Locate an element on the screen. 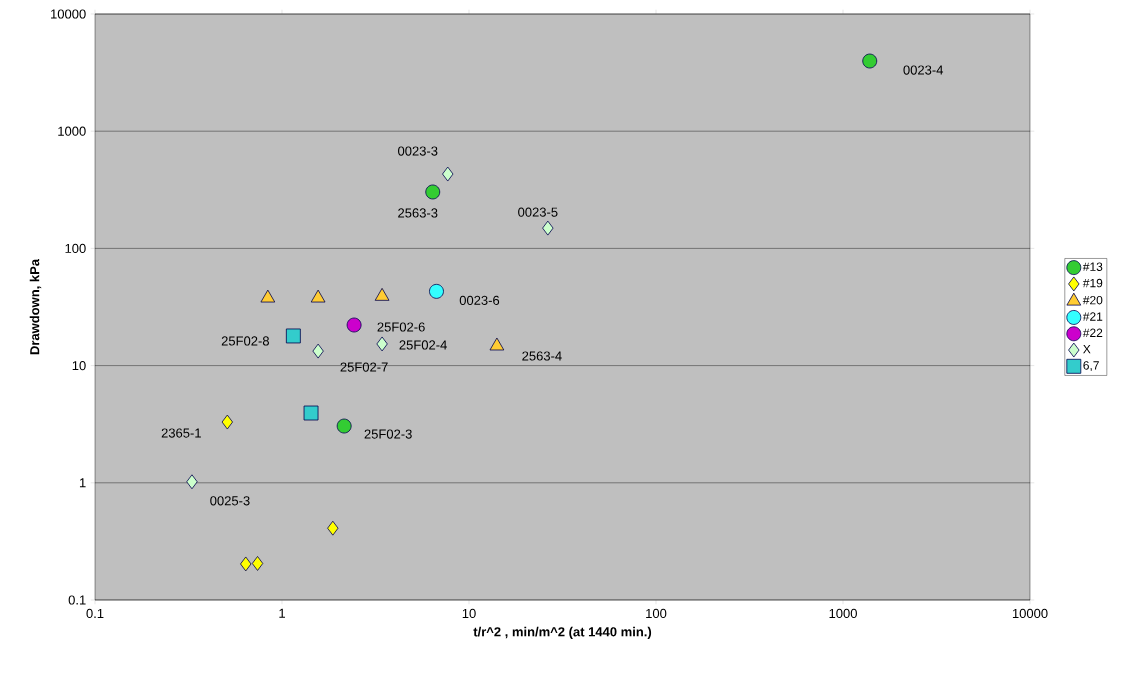 The height and width of the screenshot is (675, 1124). x-tick-label: 100 is located at coordinates (656, 613).